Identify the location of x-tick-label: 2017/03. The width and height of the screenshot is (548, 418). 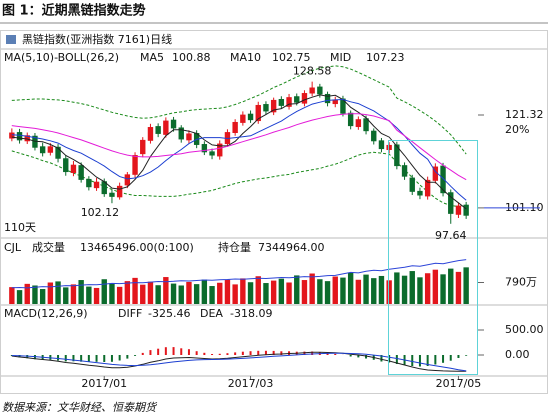
(251, 383).